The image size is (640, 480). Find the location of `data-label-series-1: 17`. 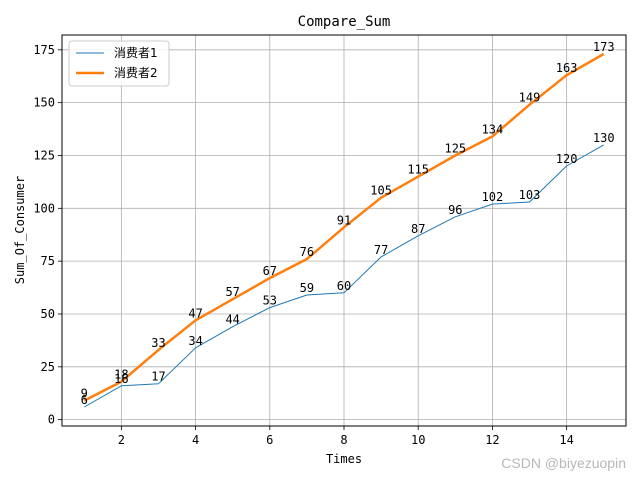

data-label-series-1: 17 is located at coordinates (158, 377).